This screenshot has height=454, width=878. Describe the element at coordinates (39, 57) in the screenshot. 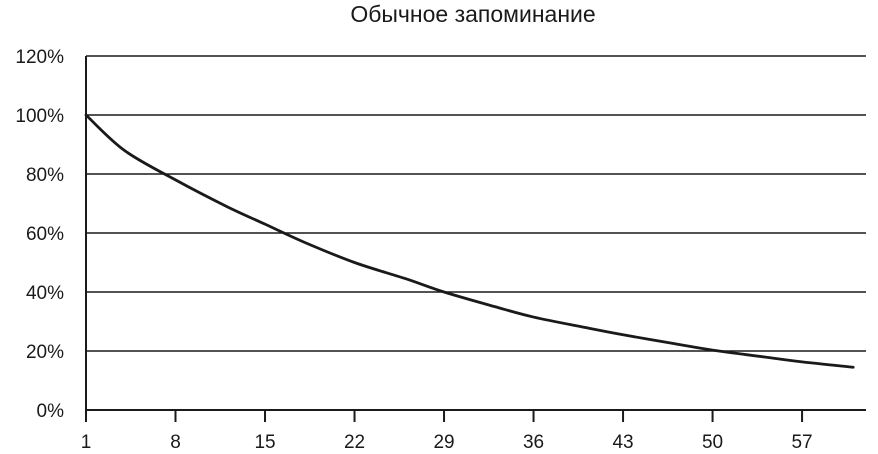

I see `y-tick-label: 120%` at that location.